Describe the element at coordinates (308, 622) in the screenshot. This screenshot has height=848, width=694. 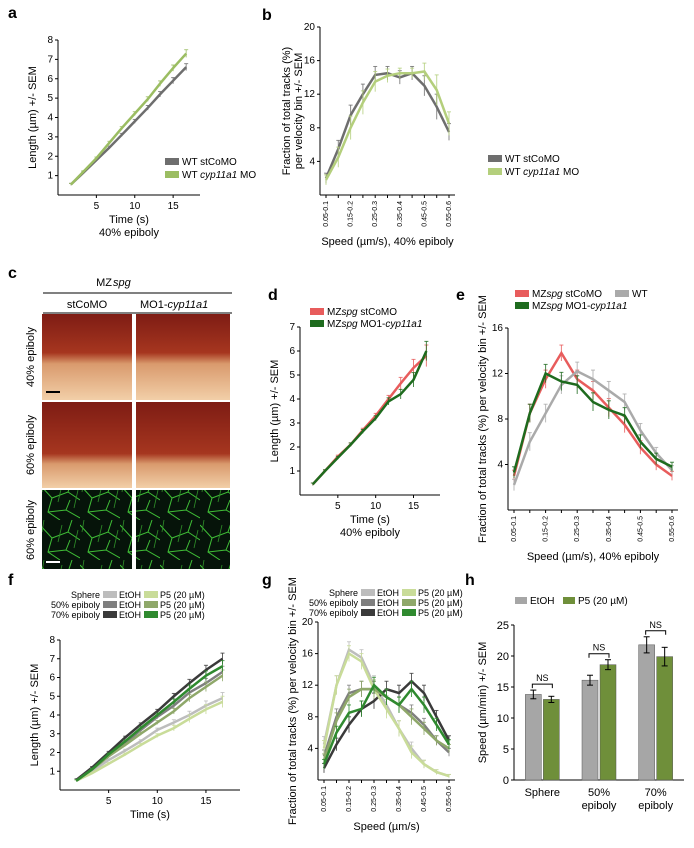
I see `y-tick-label: 20` at that location.